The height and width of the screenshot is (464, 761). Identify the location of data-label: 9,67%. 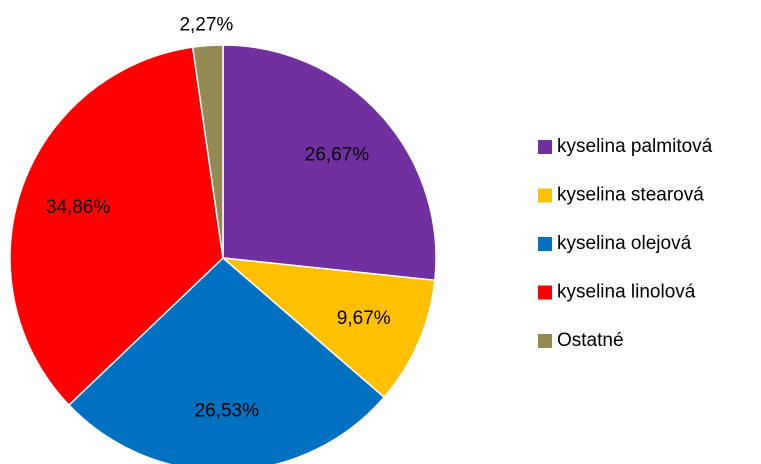
(364, 318).